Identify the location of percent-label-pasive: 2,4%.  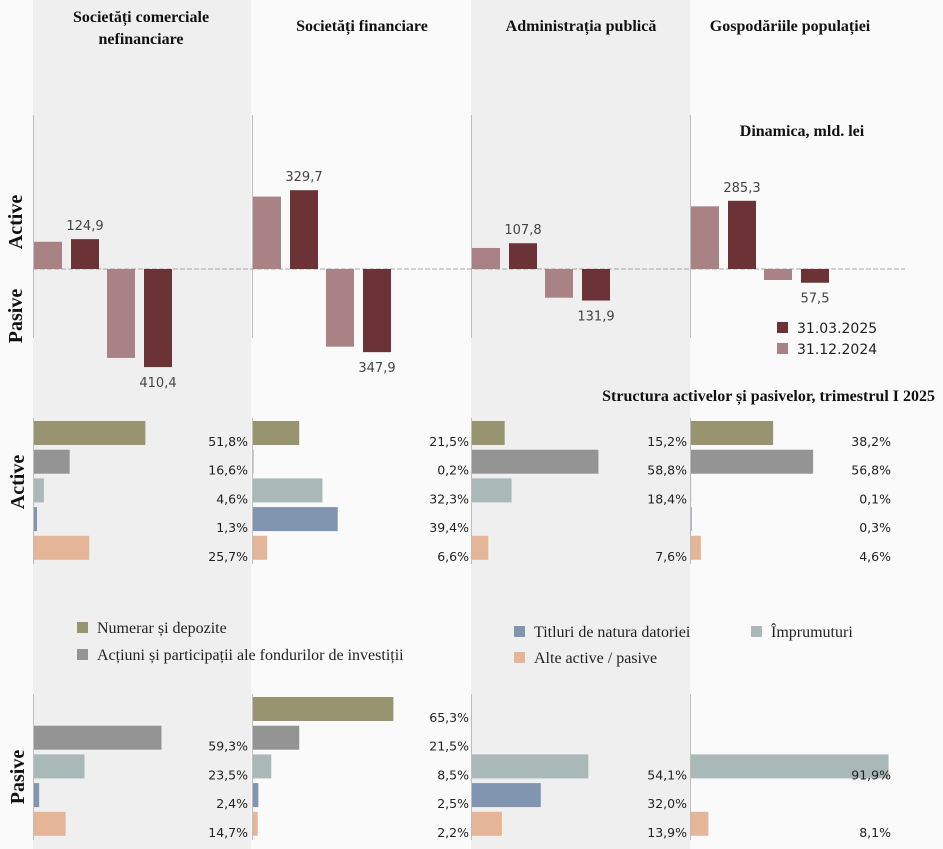
(232, 803).